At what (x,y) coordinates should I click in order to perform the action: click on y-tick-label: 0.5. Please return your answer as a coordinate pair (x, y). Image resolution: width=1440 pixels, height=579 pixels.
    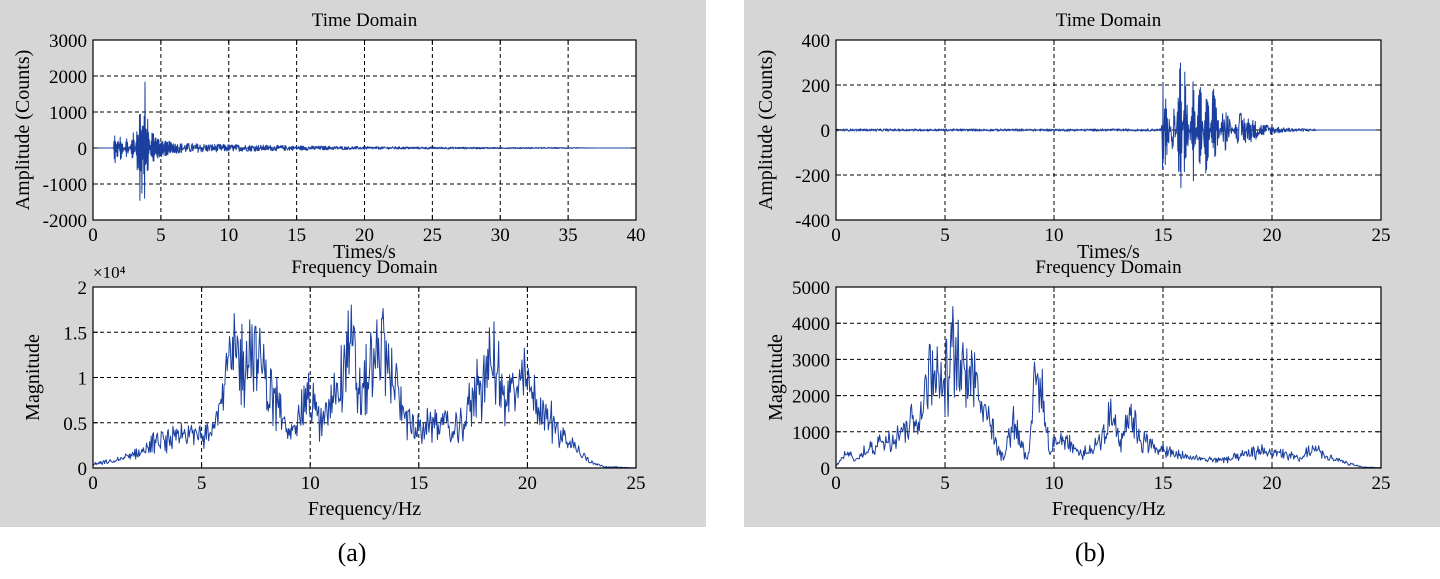
    Looking at the image, I should click on (75, 424).